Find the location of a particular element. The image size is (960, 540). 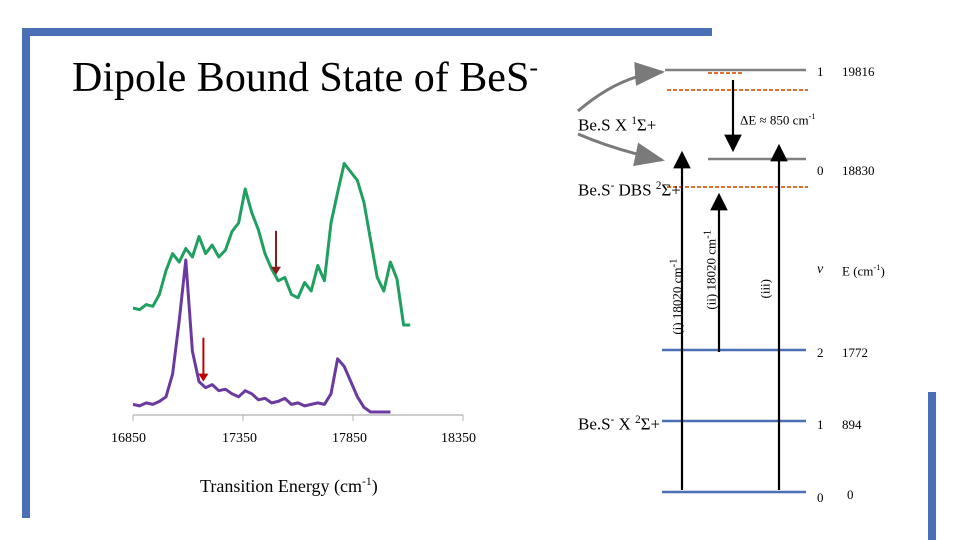

dbs-state-label: Be.S- DBS 2Σ+ is located at coordinates (629, 190).